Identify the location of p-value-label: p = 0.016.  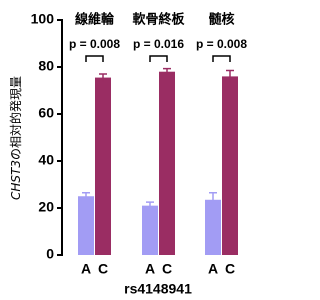
(158, 44).